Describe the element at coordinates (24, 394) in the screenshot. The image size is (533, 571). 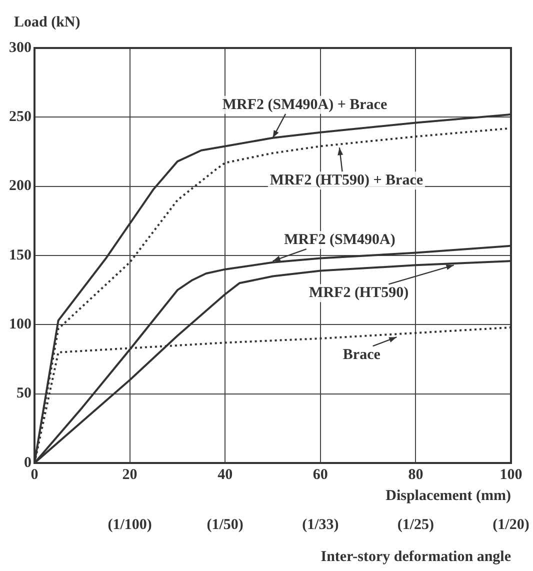
I see `y-tick-label: 50` at that location.